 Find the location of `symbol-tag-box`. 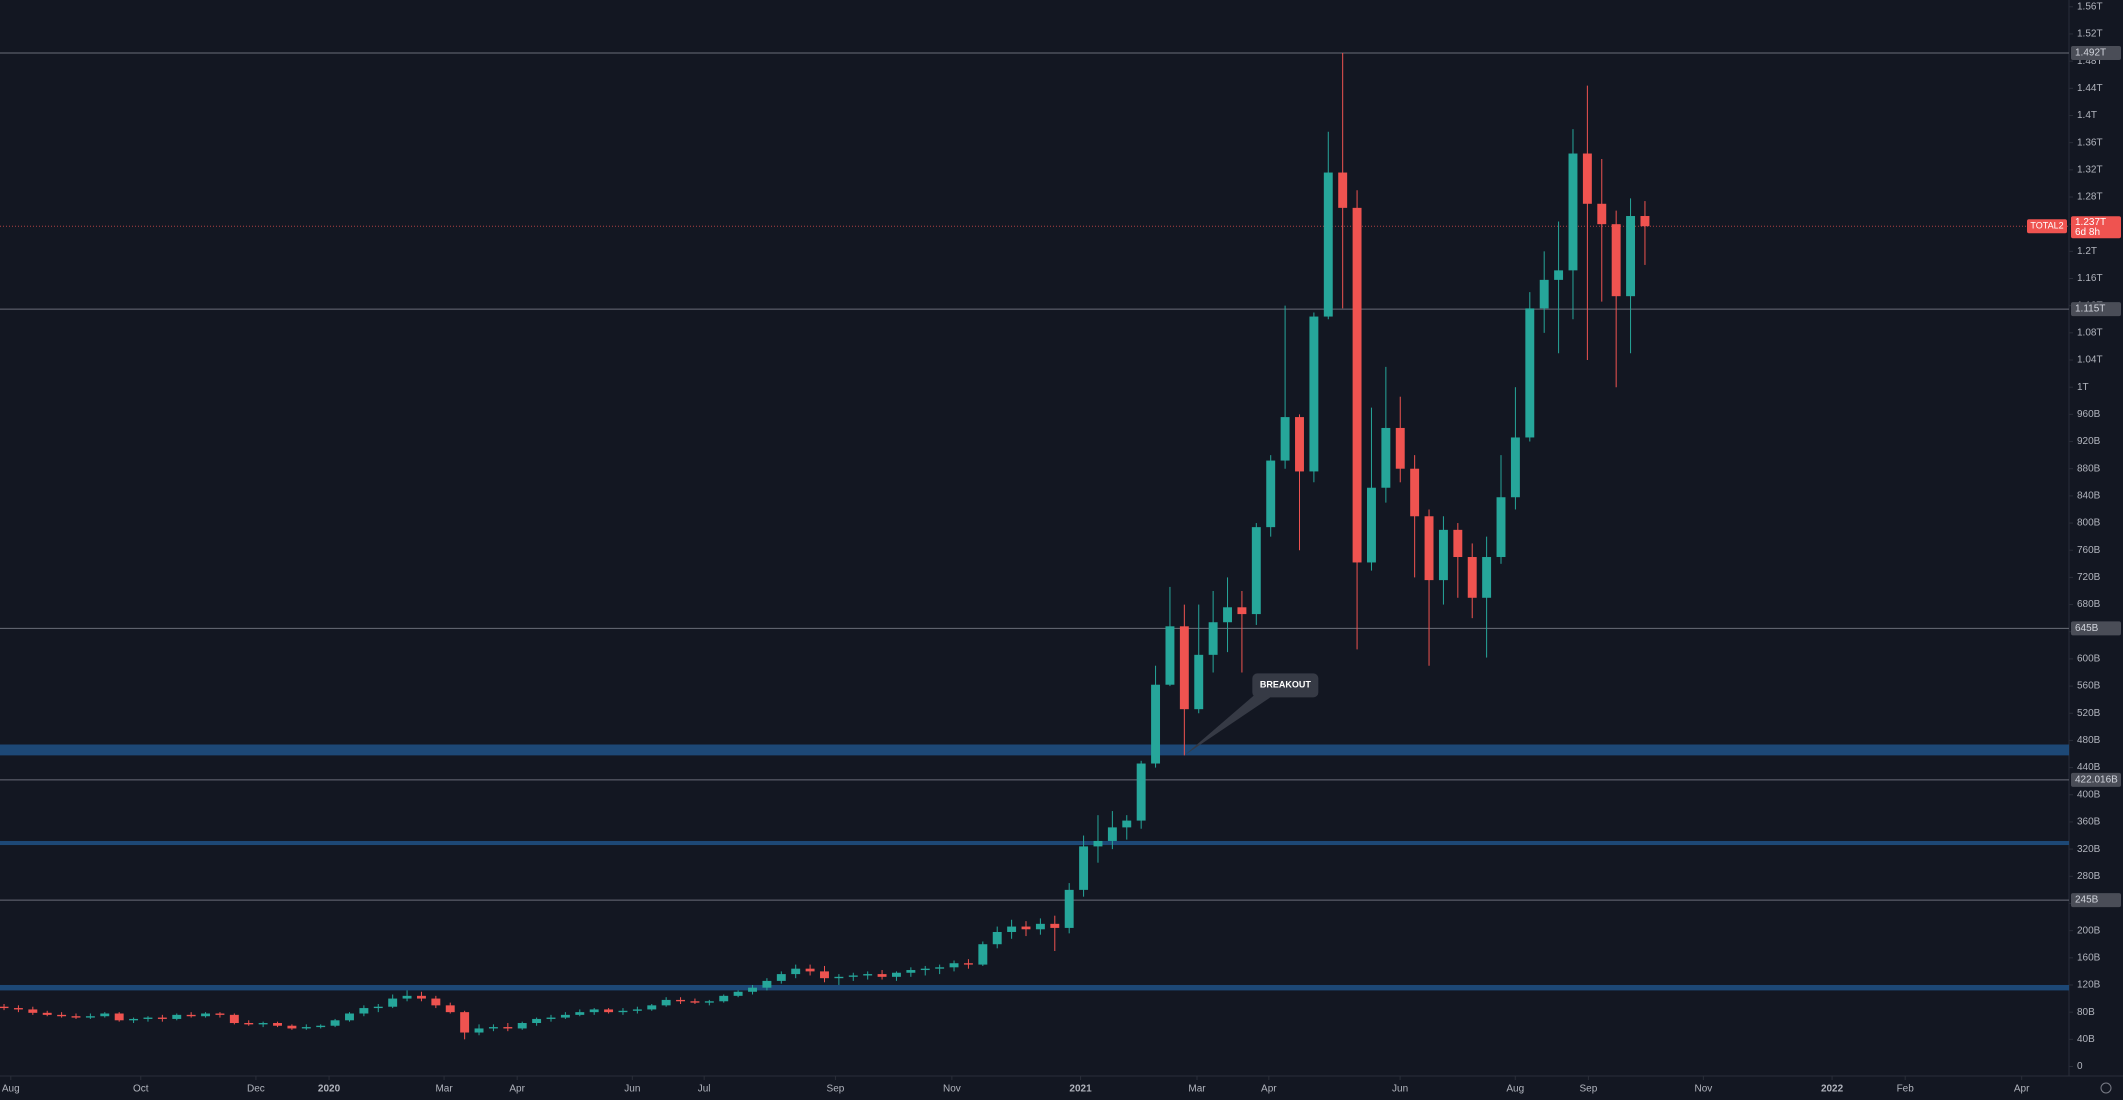

symbol-tag-box is located at coordinates (2047, 226).